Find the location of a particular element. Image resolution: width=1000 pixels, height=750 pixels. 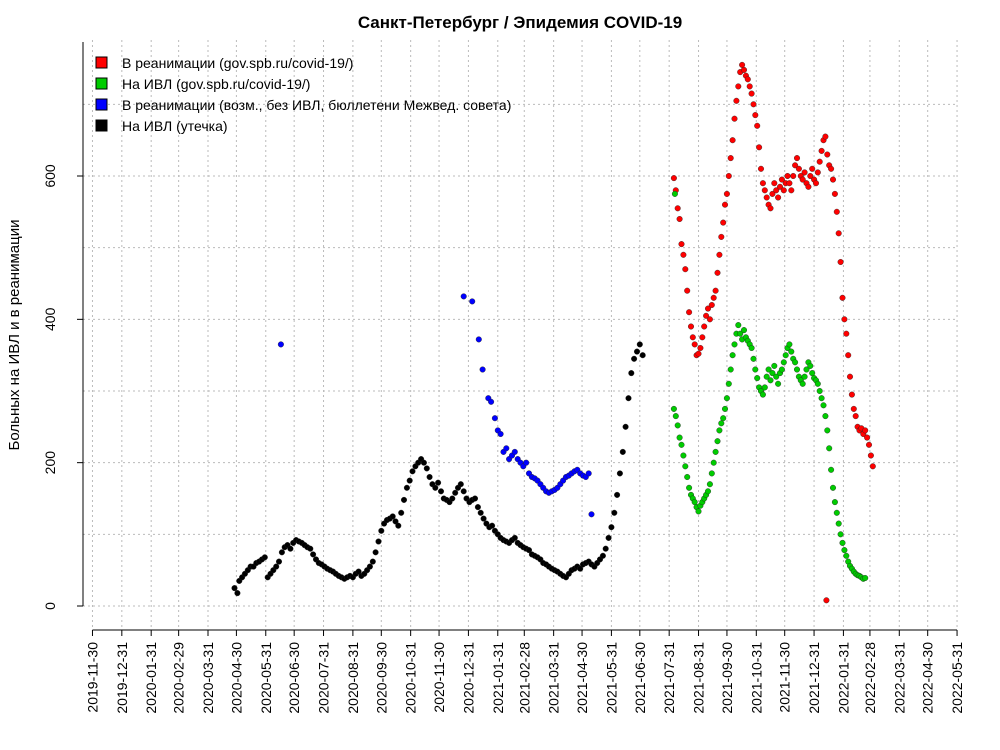

x-tick-label: 2020-06-30 is located at coordinates (294, 678).